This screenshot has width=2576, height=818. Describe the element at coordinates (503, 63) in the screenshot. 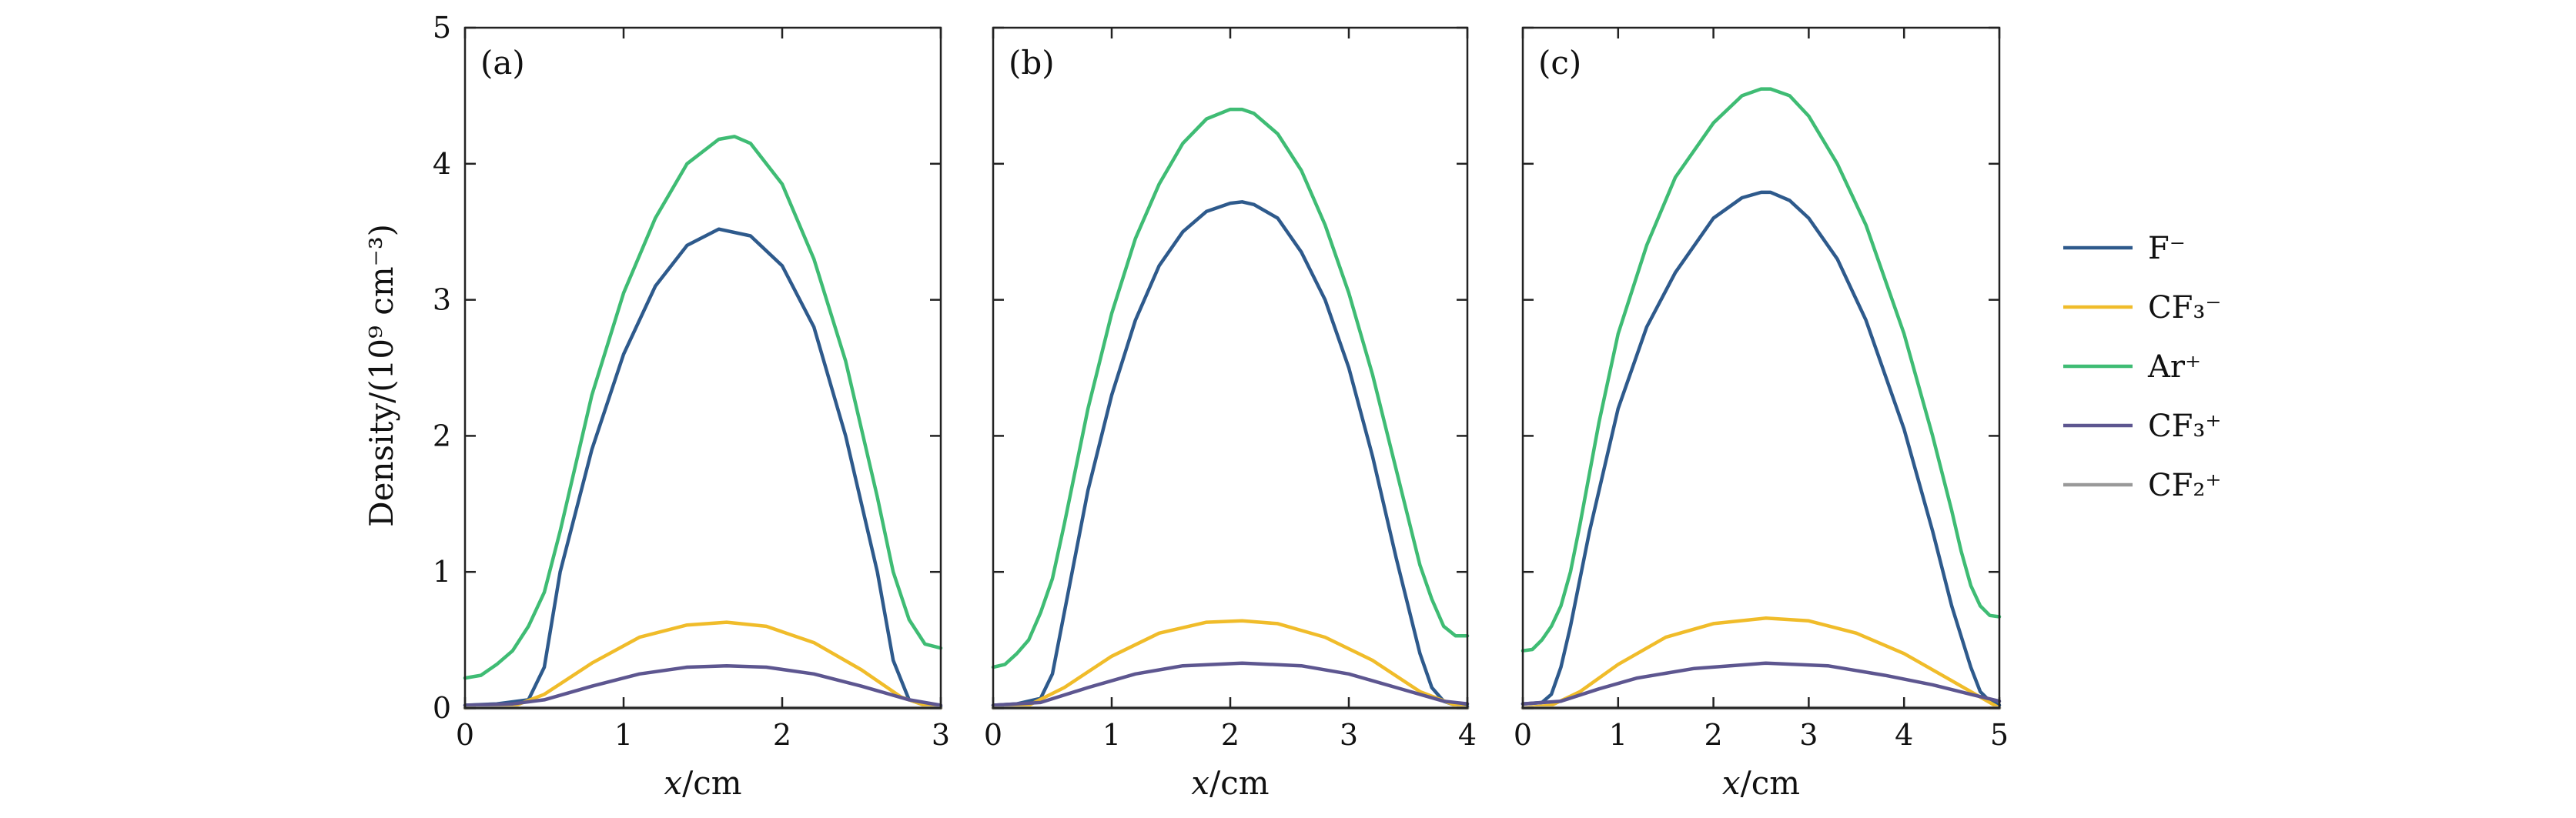

I see `panel-label: (a)` at that location.